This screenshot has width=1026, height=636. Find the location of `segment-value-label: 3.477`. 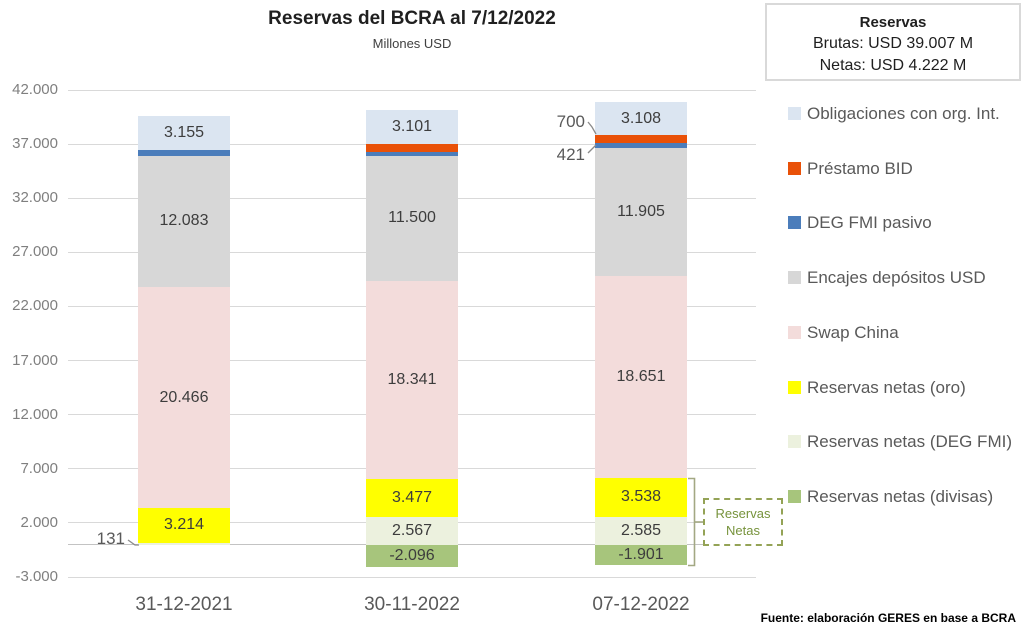

segment-value-label: 3.477 is located at coordinates (412, 498).